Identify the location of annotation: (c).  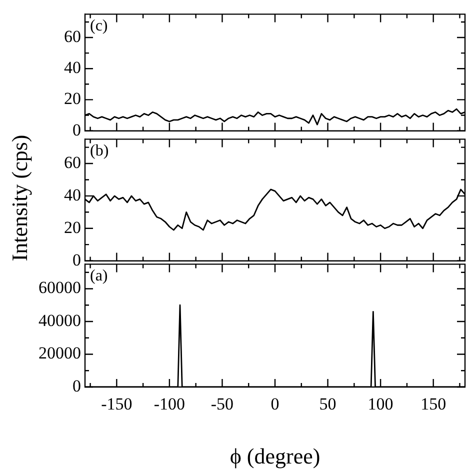
(99, 25).